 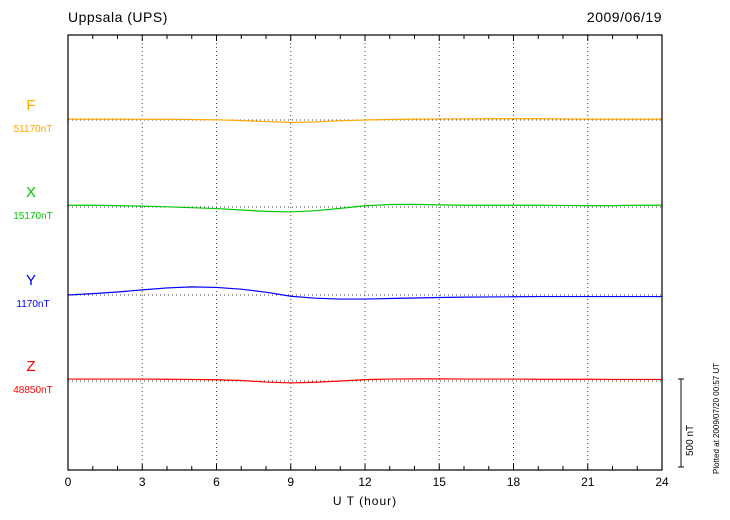 I want to click on series-X-baseline-value: 15170nT, so click(x=33, y=216).